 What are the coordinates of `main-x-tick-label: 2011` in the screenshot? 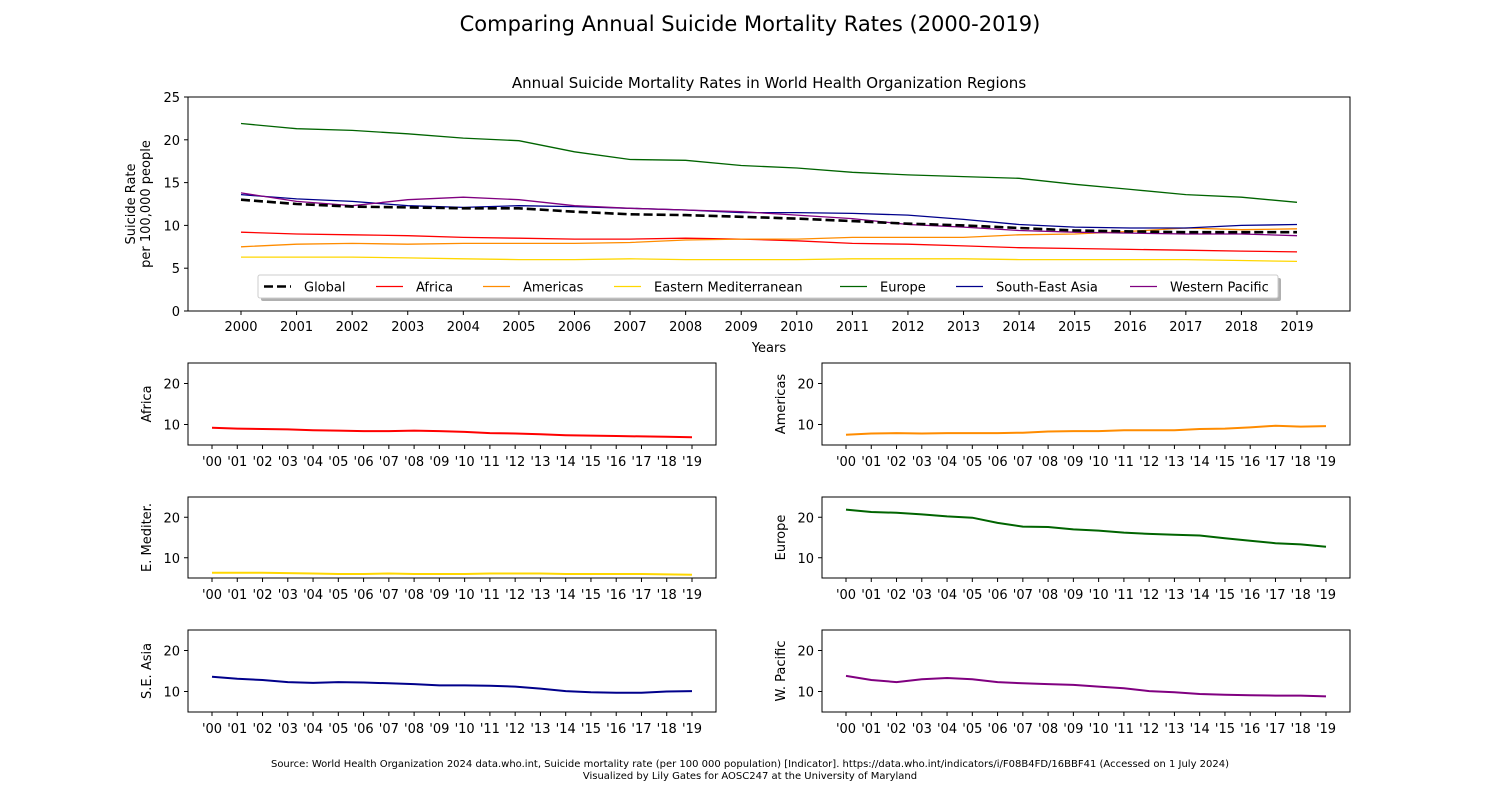 It's located at (852, 327).